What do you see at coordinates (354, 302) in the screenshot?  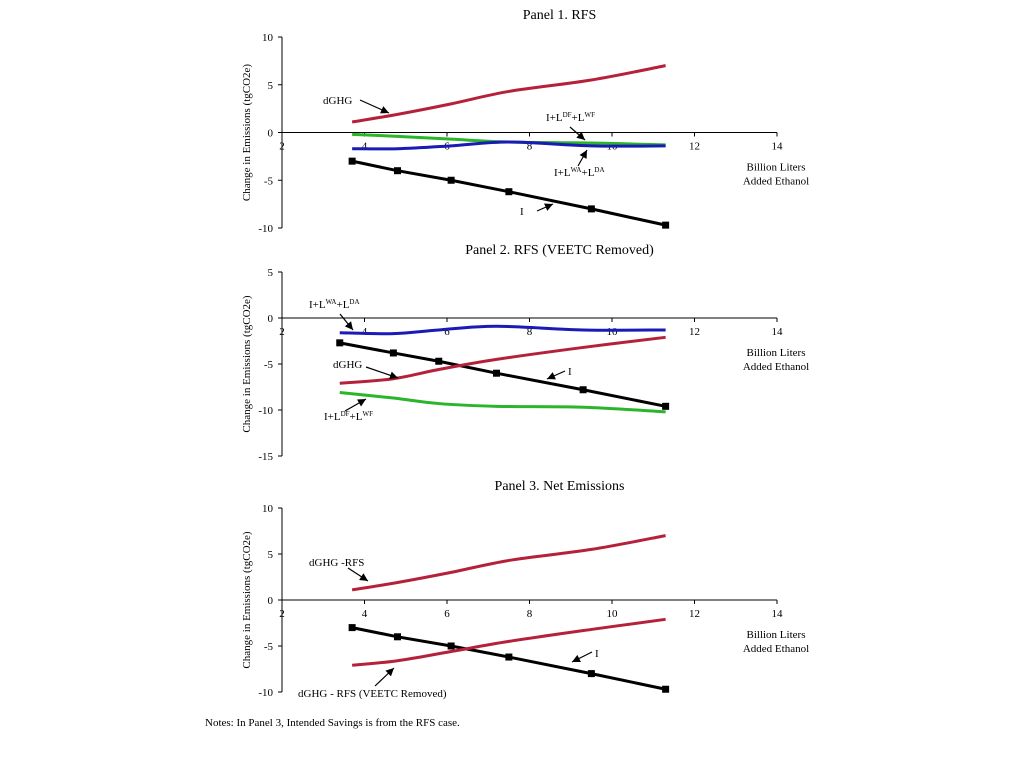 I see `annotation-sup: DA` at bounding box center [354, 302].